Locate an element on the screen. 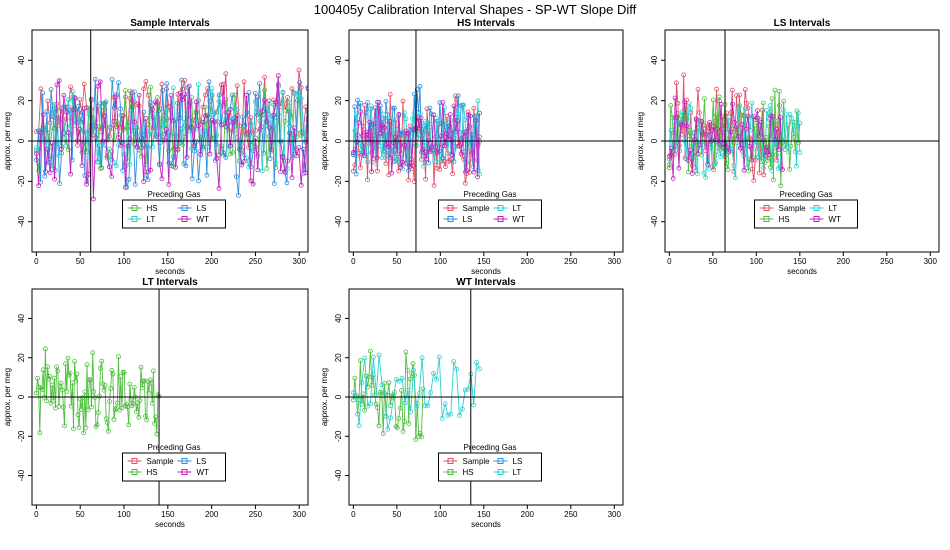 This screenshot has height=550, width=950. x-tick-label: 100 is located at coordinates (441, 261).